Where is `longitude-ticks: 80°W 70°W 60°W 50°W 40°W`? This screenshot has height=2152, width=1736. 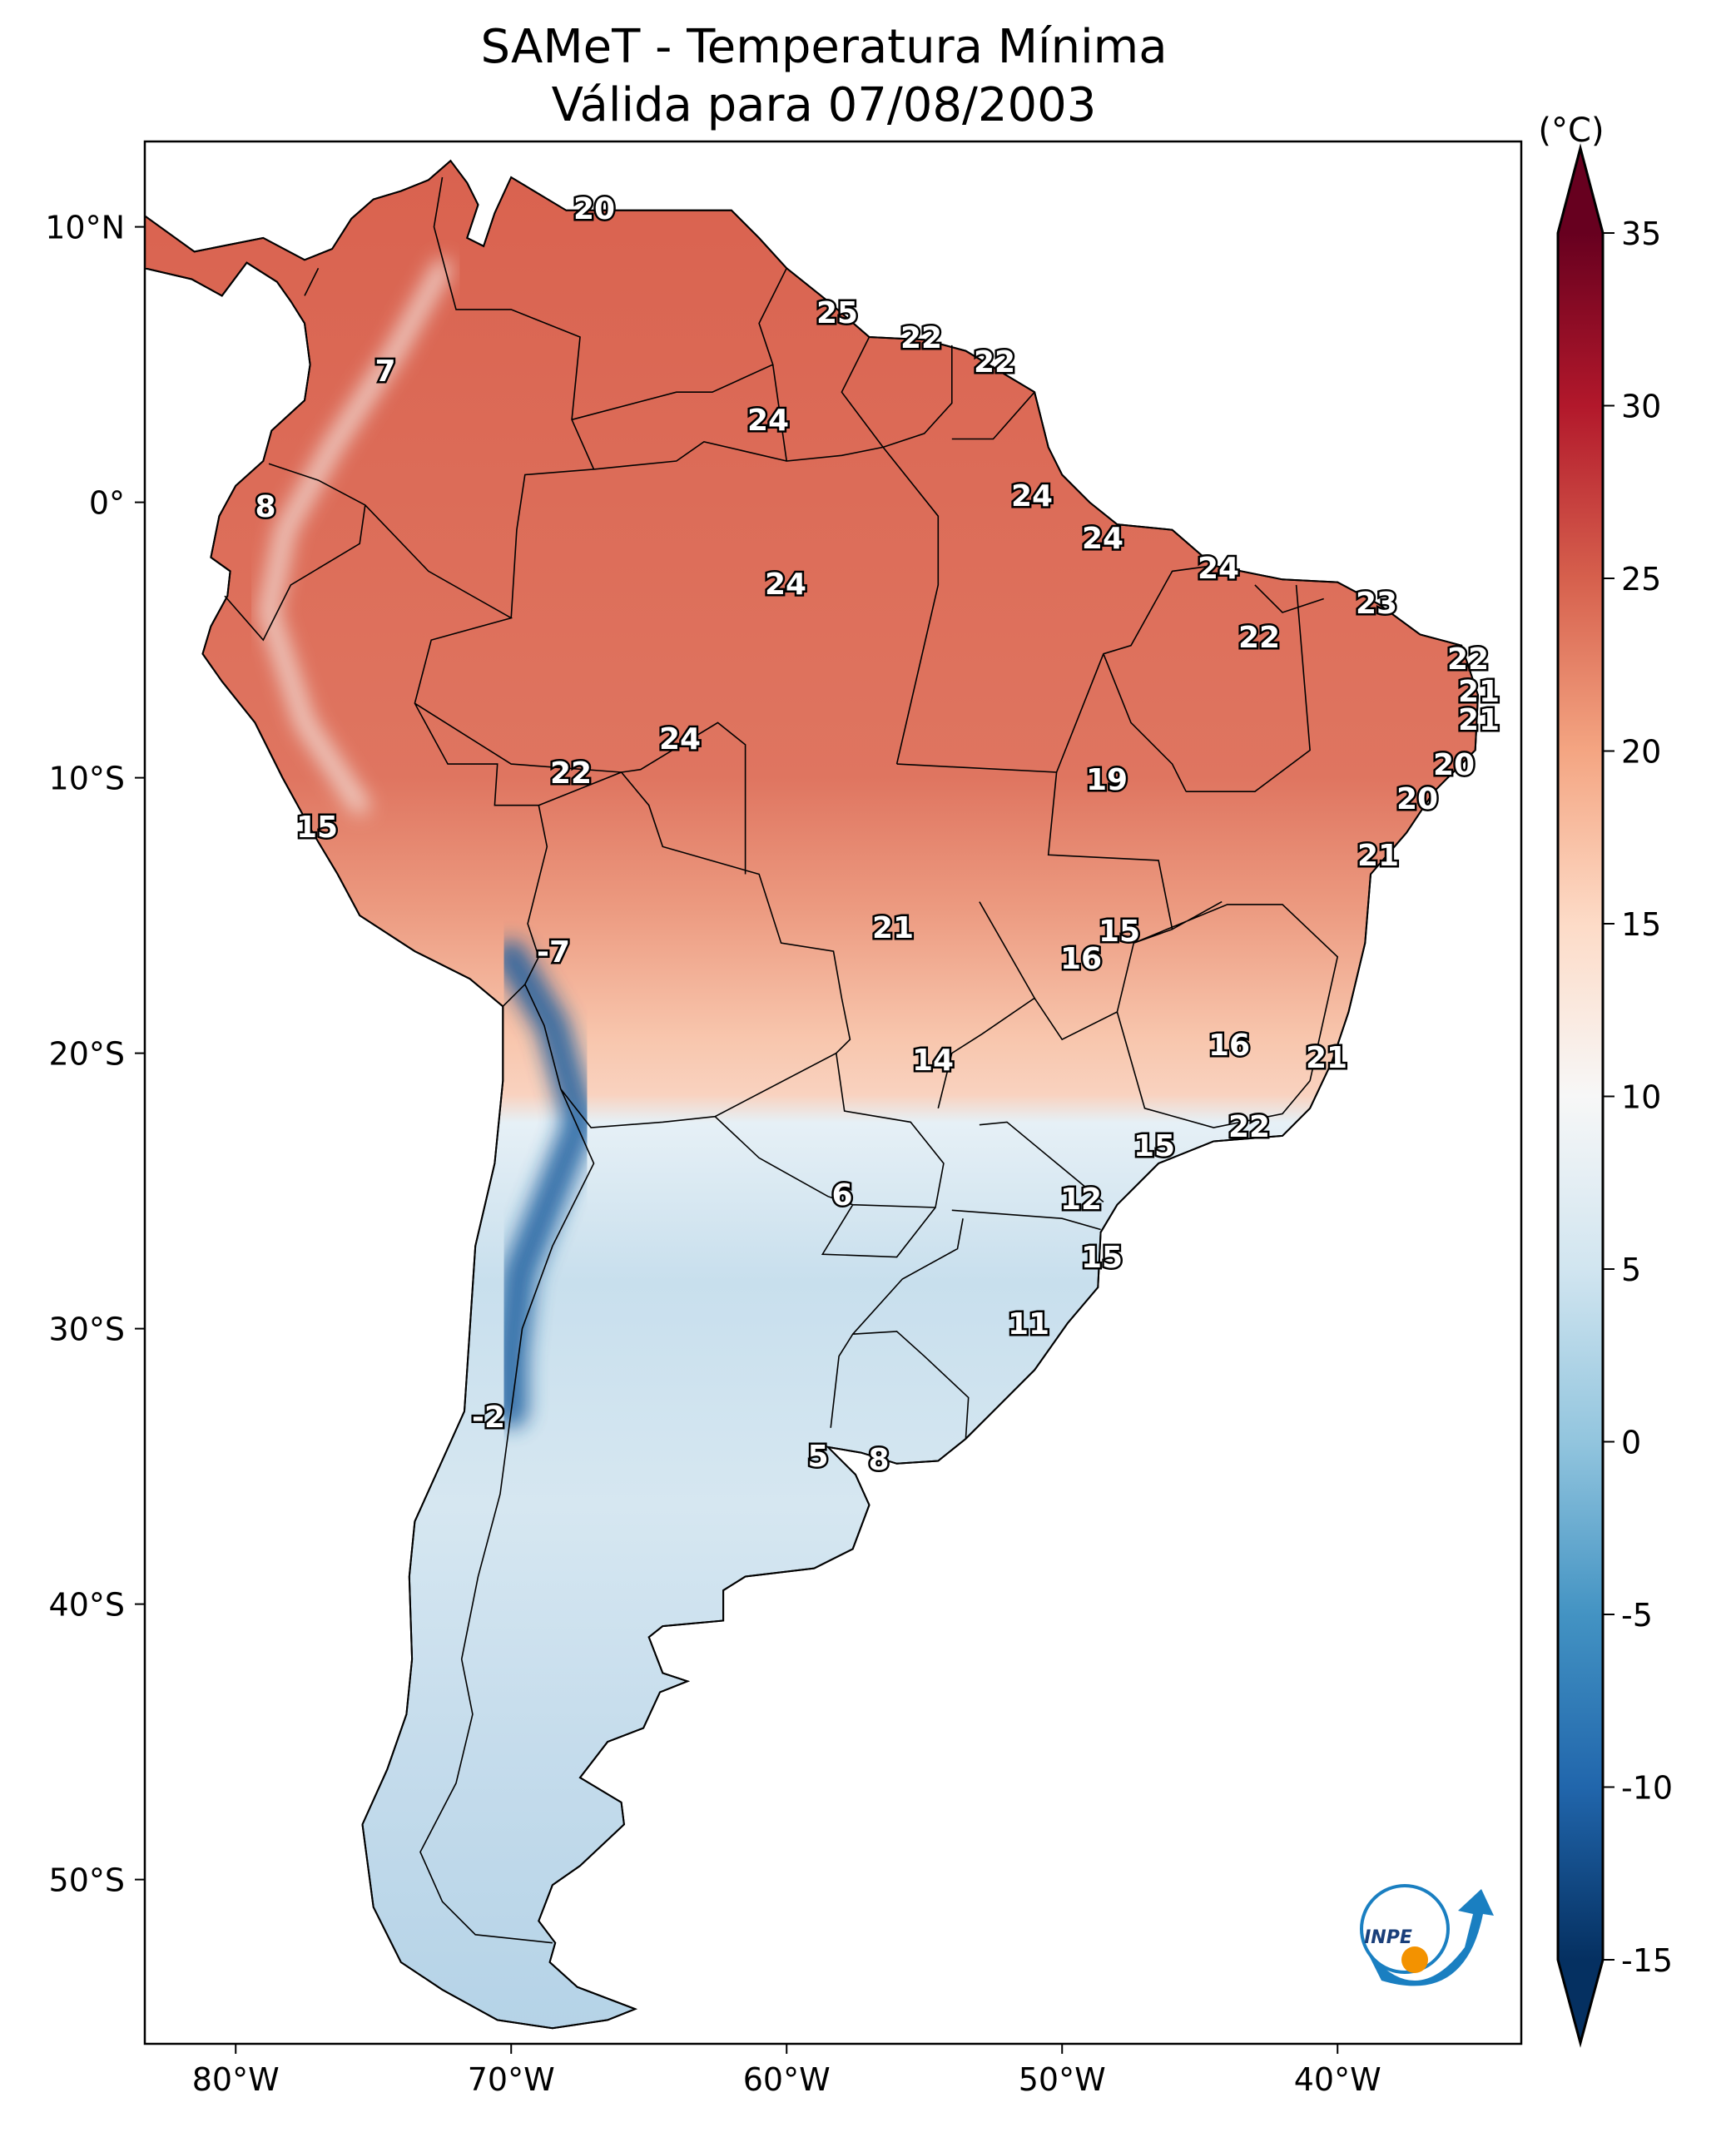
longitude-ticks: 80°W 70°W 60°W 50°W 40°W is located at coordinates (787, 2071).